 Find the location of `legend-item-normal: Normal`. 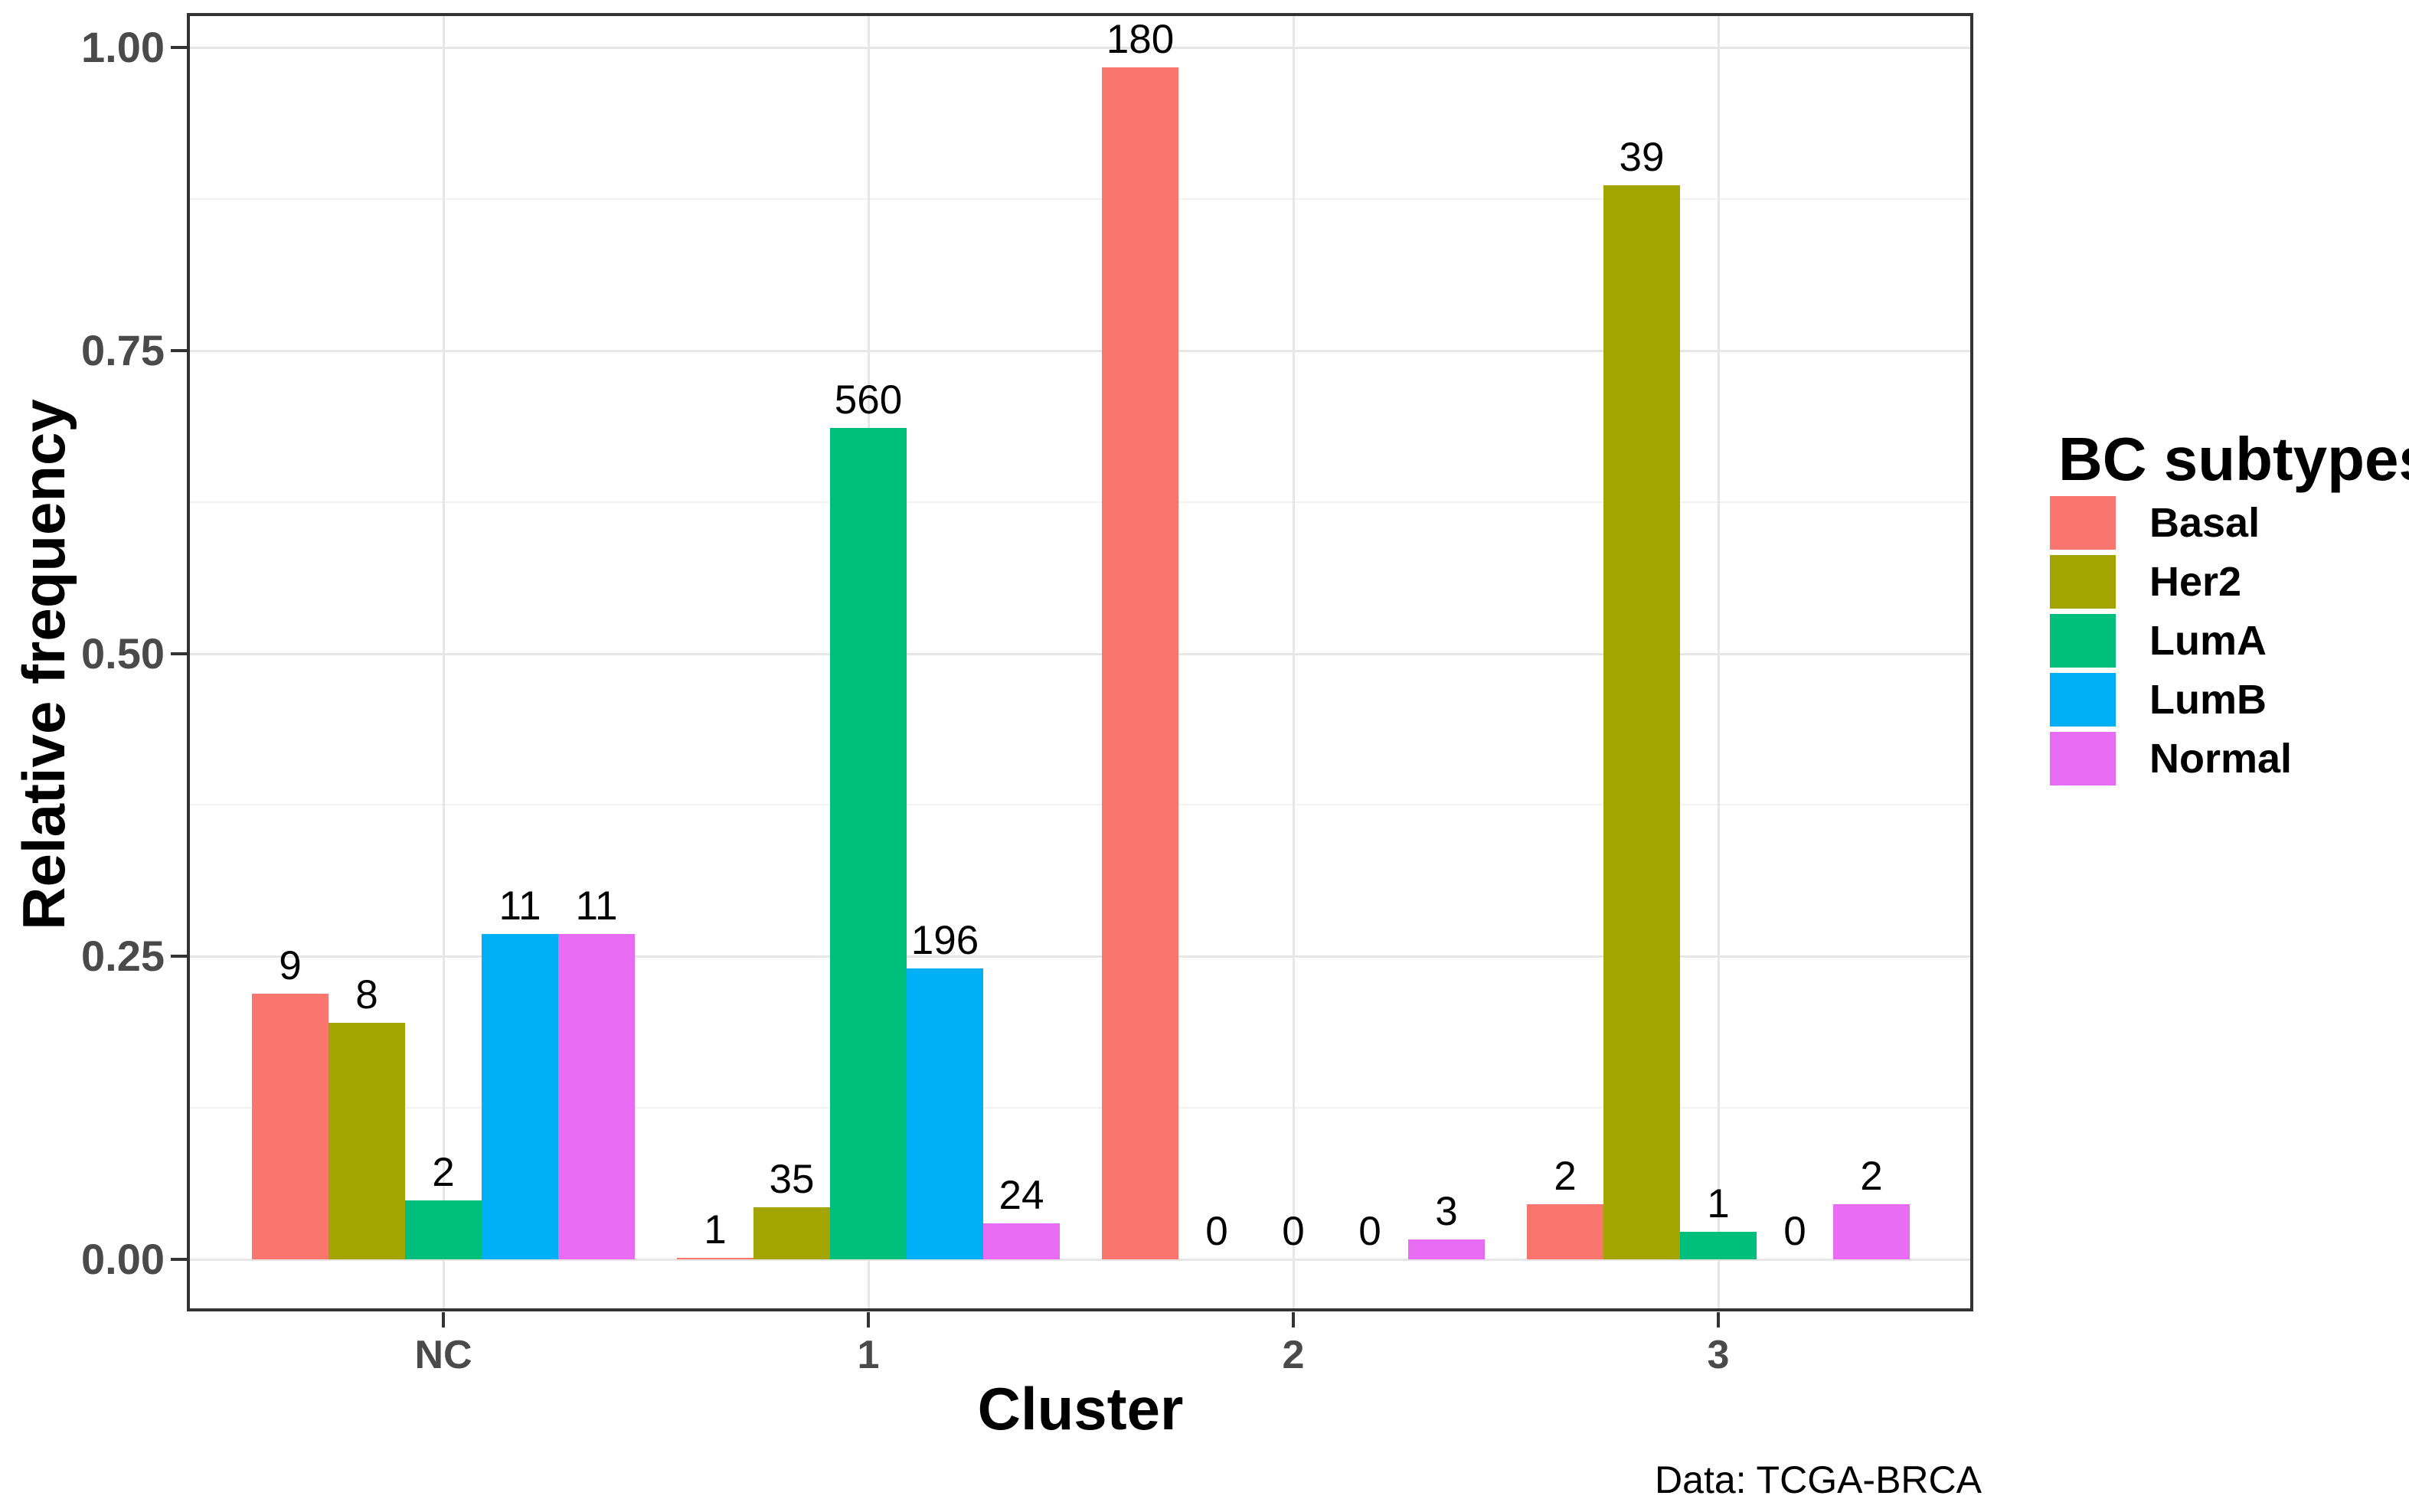

legend-item-normal: Normal is located at coordinates (2171, 758).